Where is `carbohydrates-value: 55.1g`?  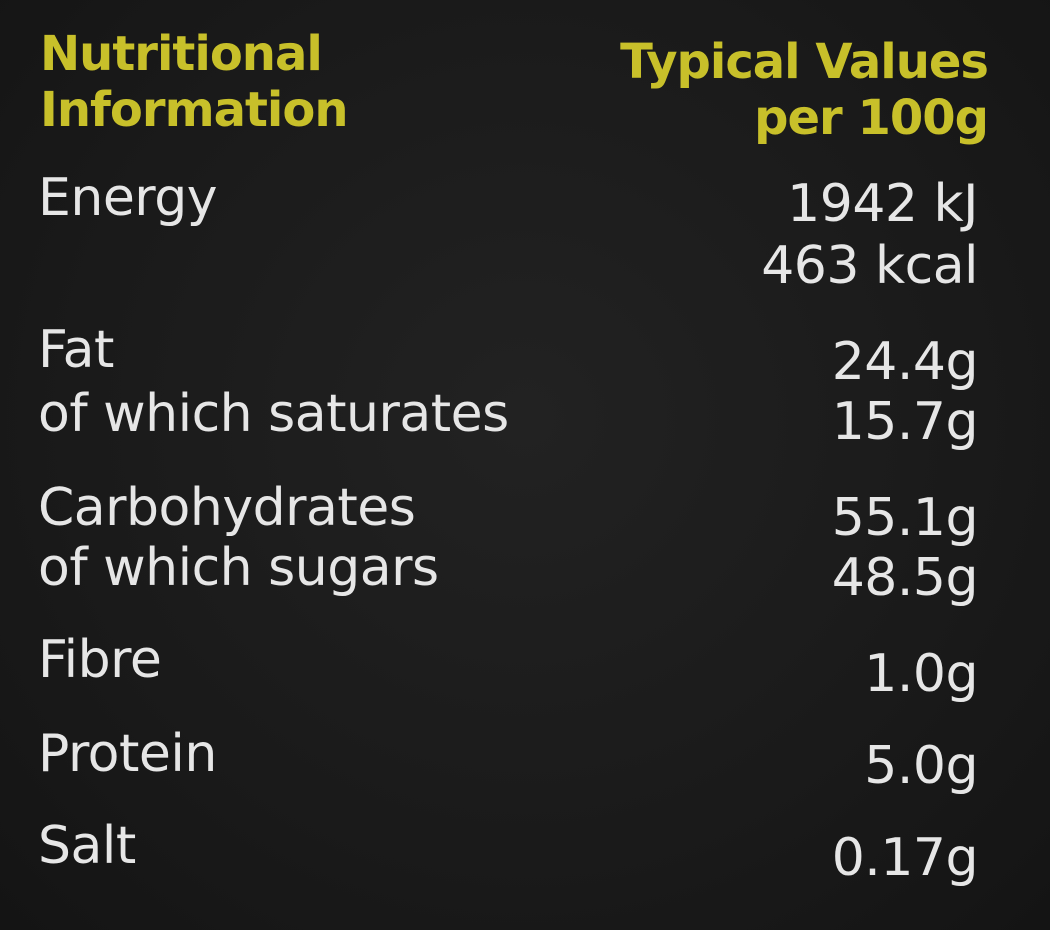 carbohydrates-value: 55.1g is located at coordinates (905, 518).